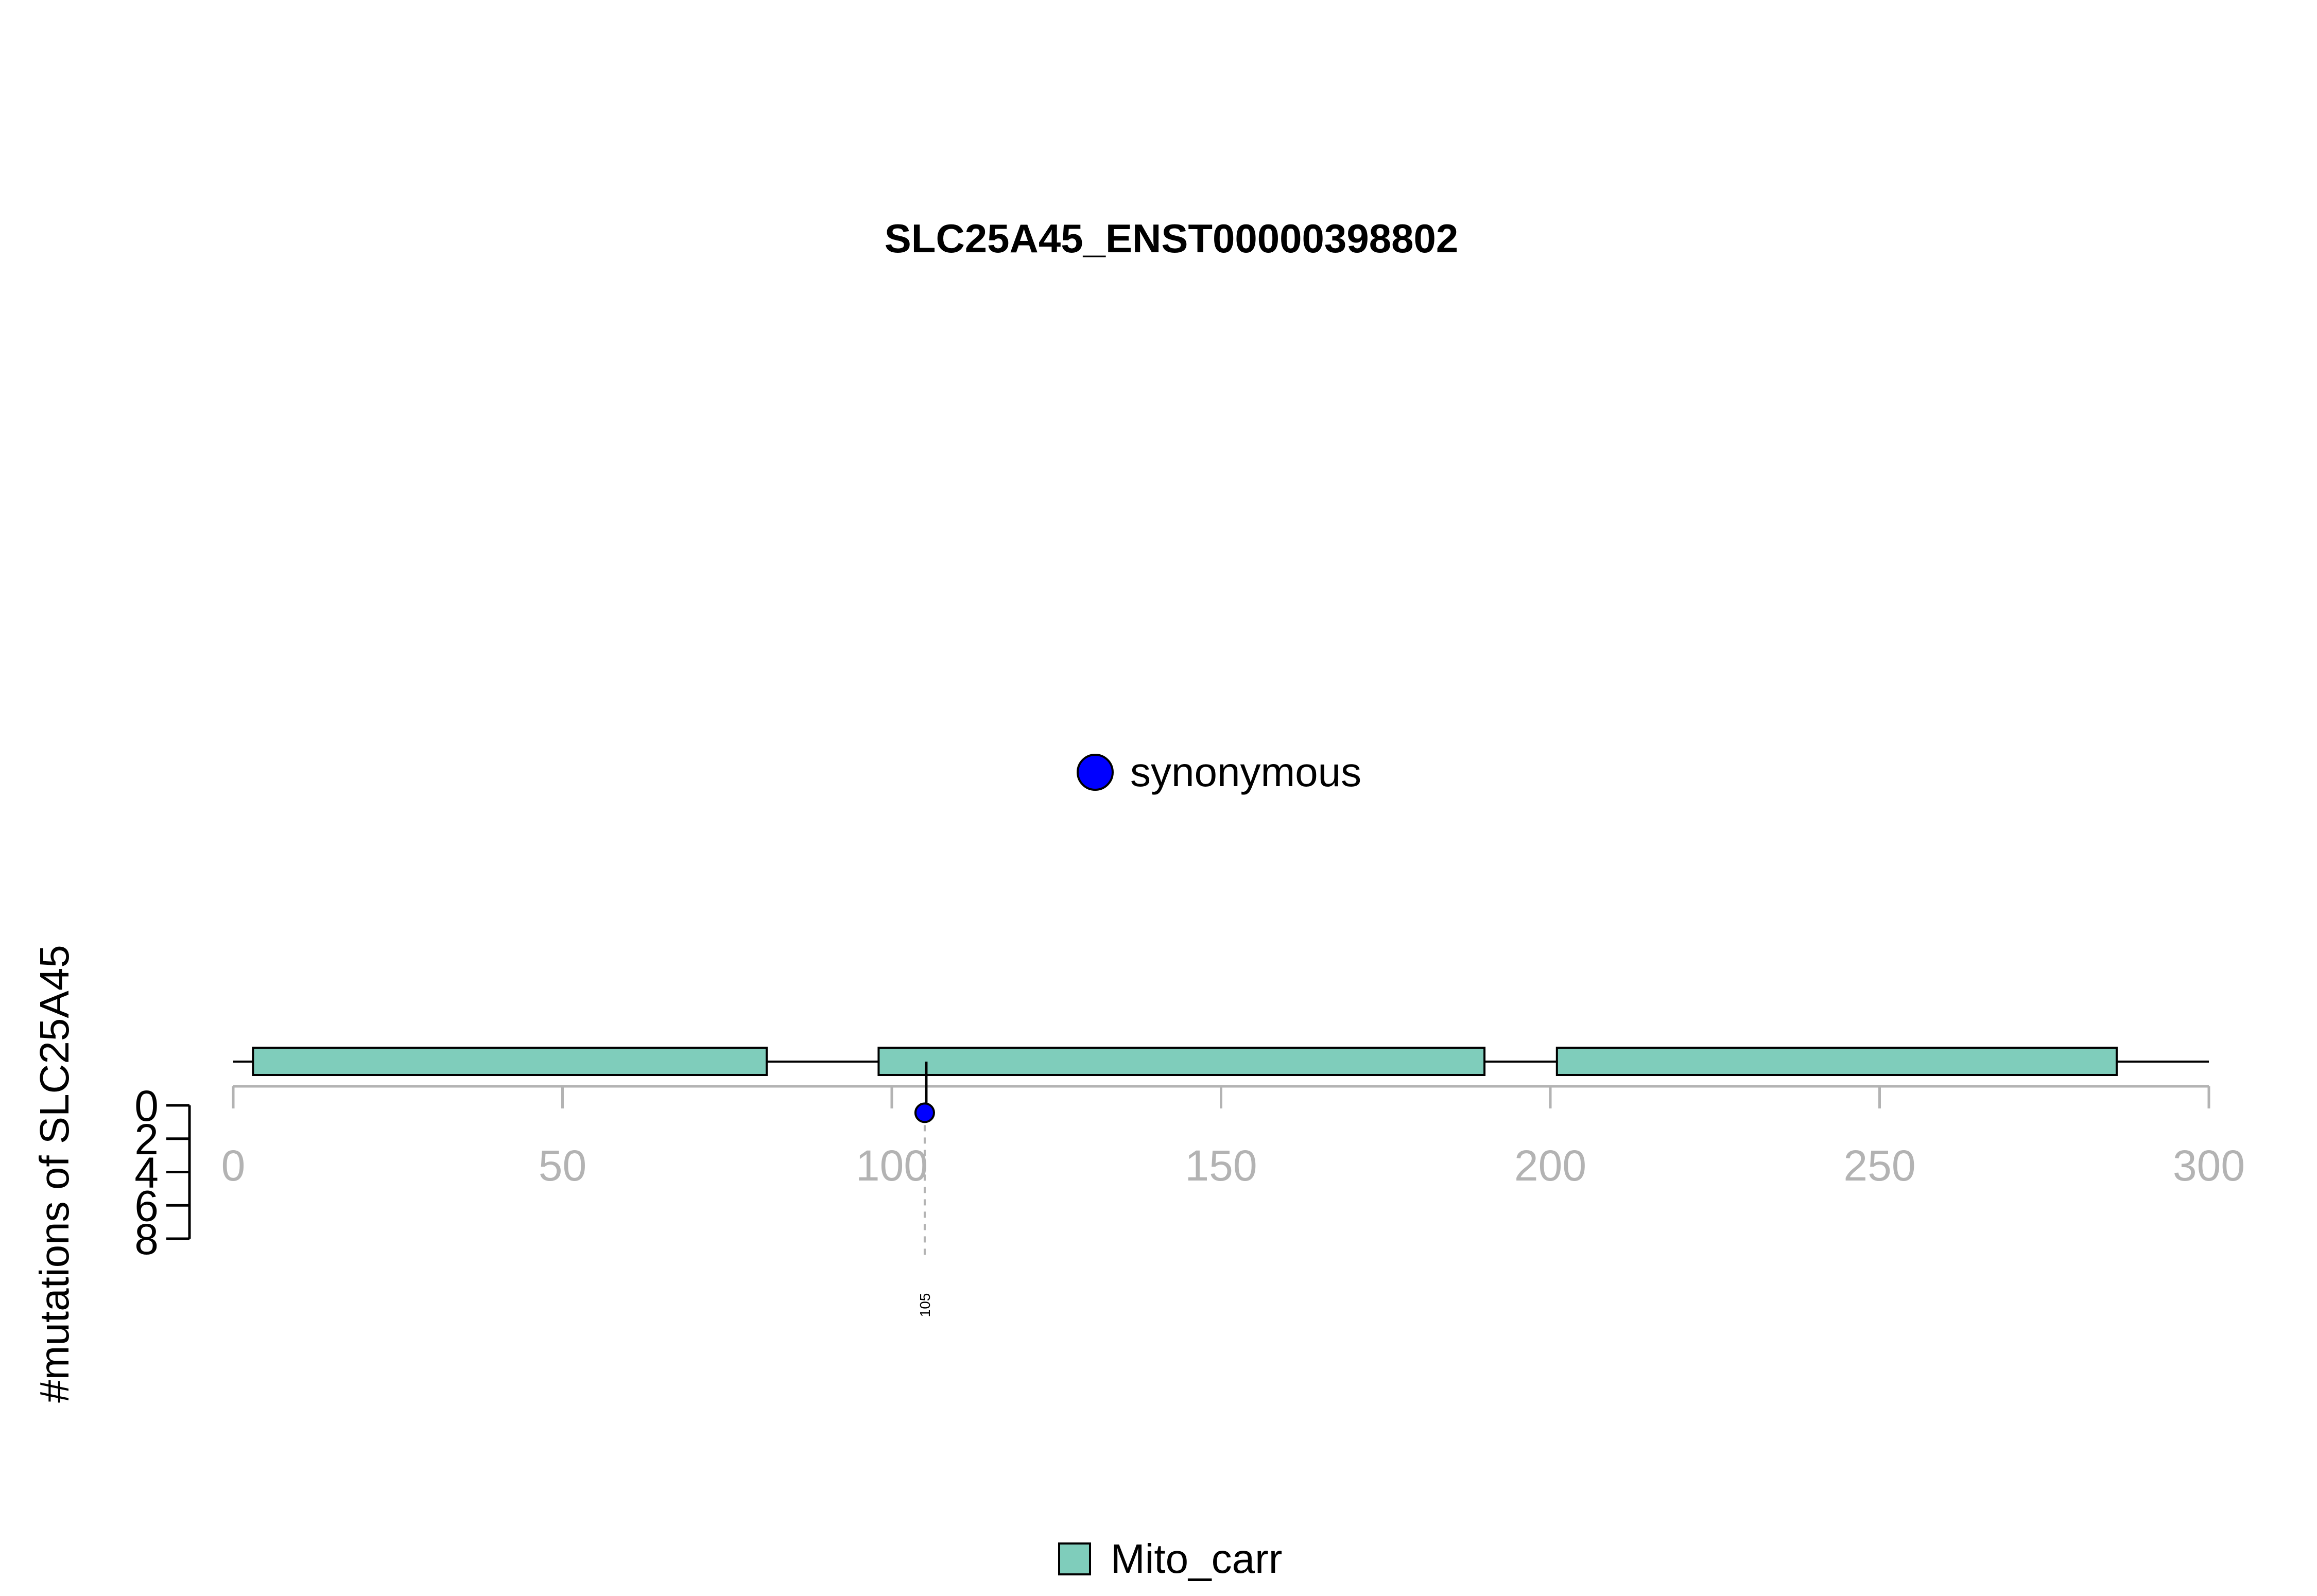 The width and height of the screenshot is (2317, 1596). I want to click on mutations: 105, so click(924, 1190).